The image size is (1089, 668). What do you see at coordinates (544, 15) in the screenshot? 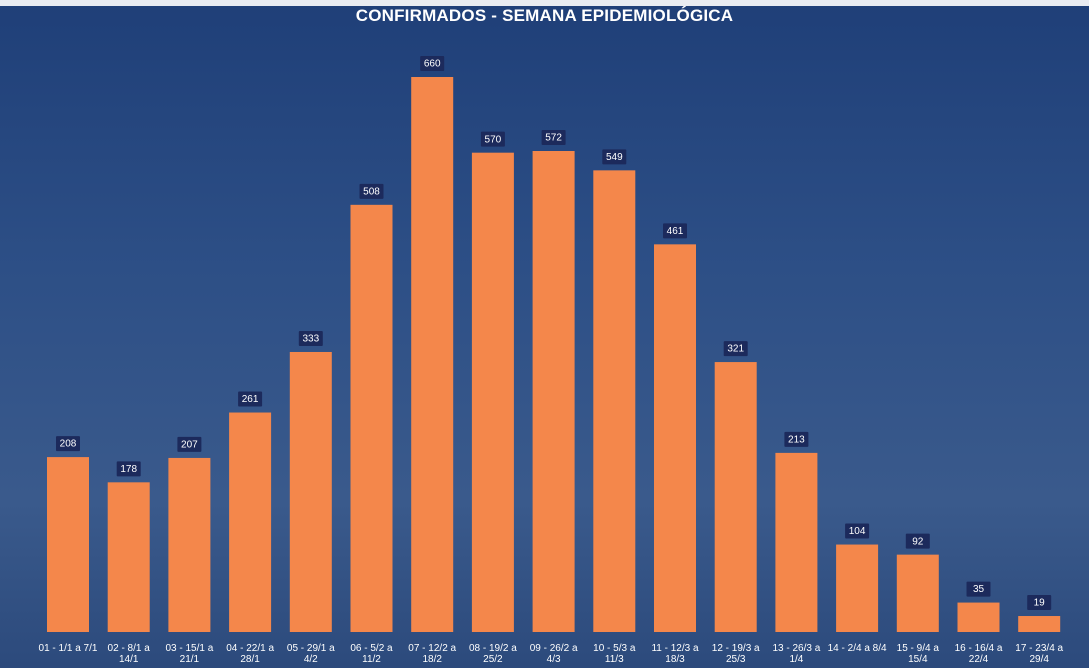
I see `chart-title: CONFIRMADOS - SEMANA EPIDEMIOLÓGICA` at bounding box center [544, 15].